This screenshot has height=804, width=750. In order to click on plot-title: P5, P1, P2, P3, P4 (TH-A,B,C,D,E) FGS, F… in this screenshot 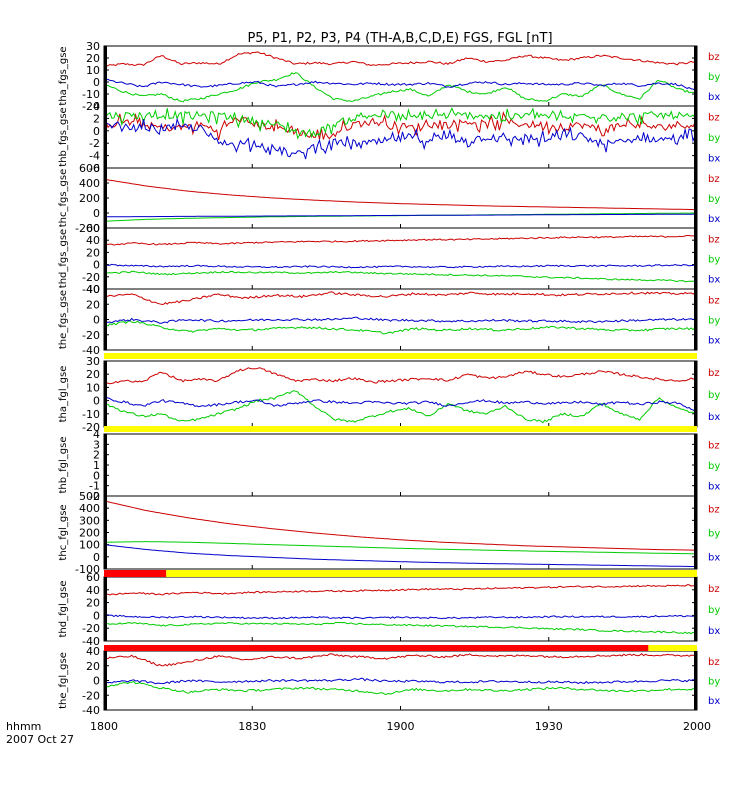, I will do `click(399, 38)`.